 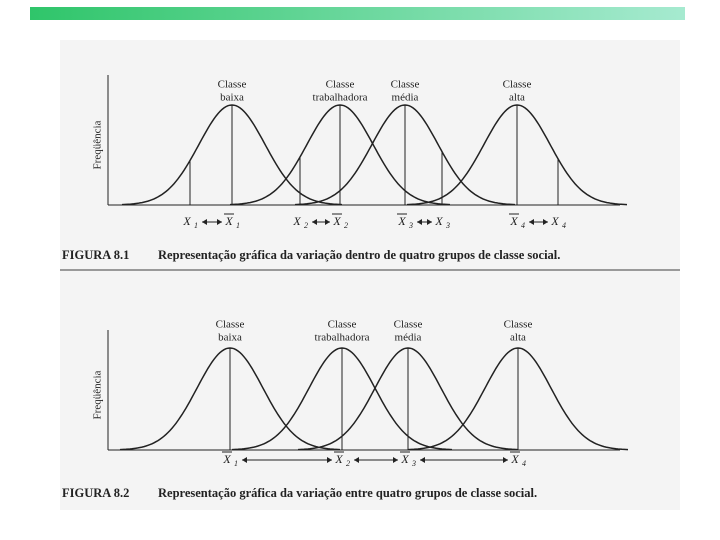 What do you see at coordinates (95, 493) in the screenshot?
I see `caption-number: FIGURA 8.2` at bounding box center [95, 493].